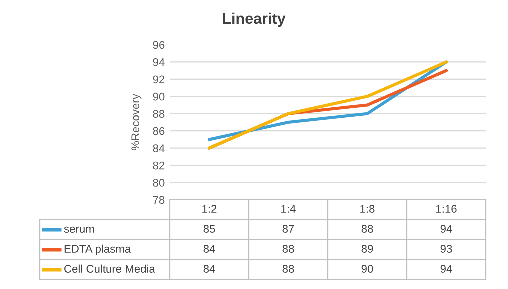  What do you see at coordinates (368, 269) in the screenshot?
I see `data-label: 90` at bounding box center [368, 269].